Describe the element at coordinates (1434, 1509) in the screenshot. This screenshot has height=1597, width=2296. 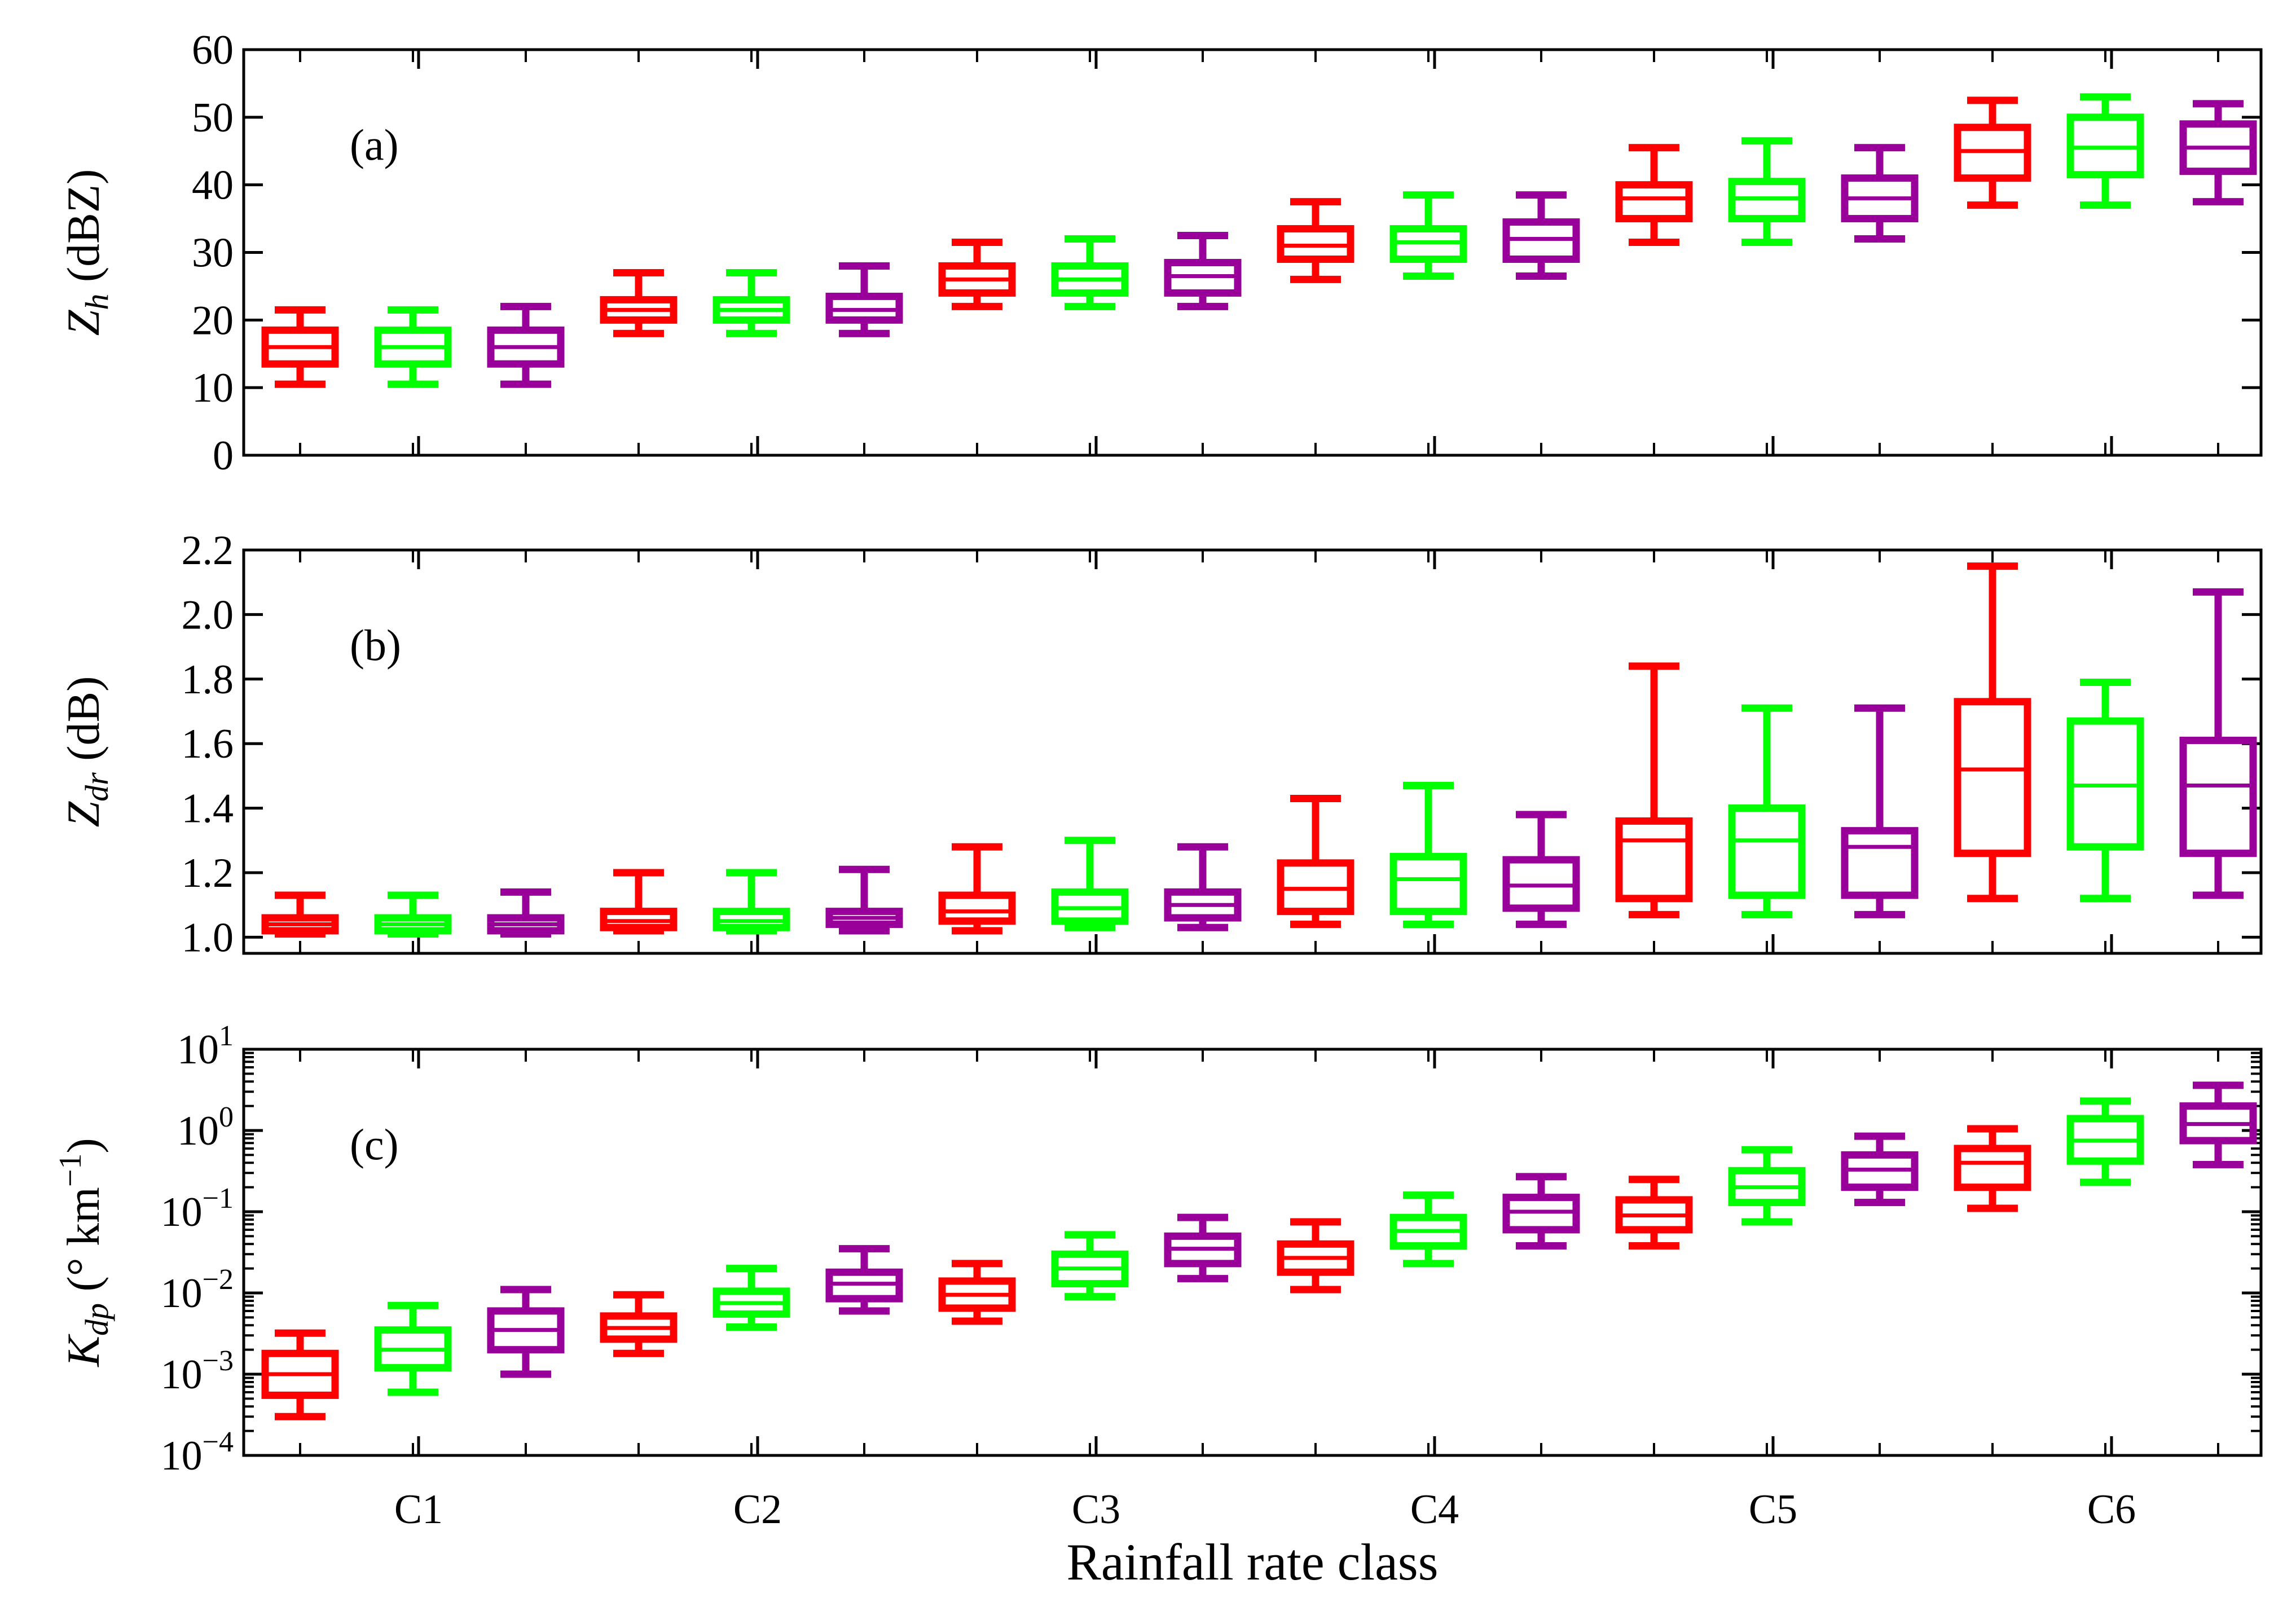
I see `x-tick-label-c4: C4` at that location.